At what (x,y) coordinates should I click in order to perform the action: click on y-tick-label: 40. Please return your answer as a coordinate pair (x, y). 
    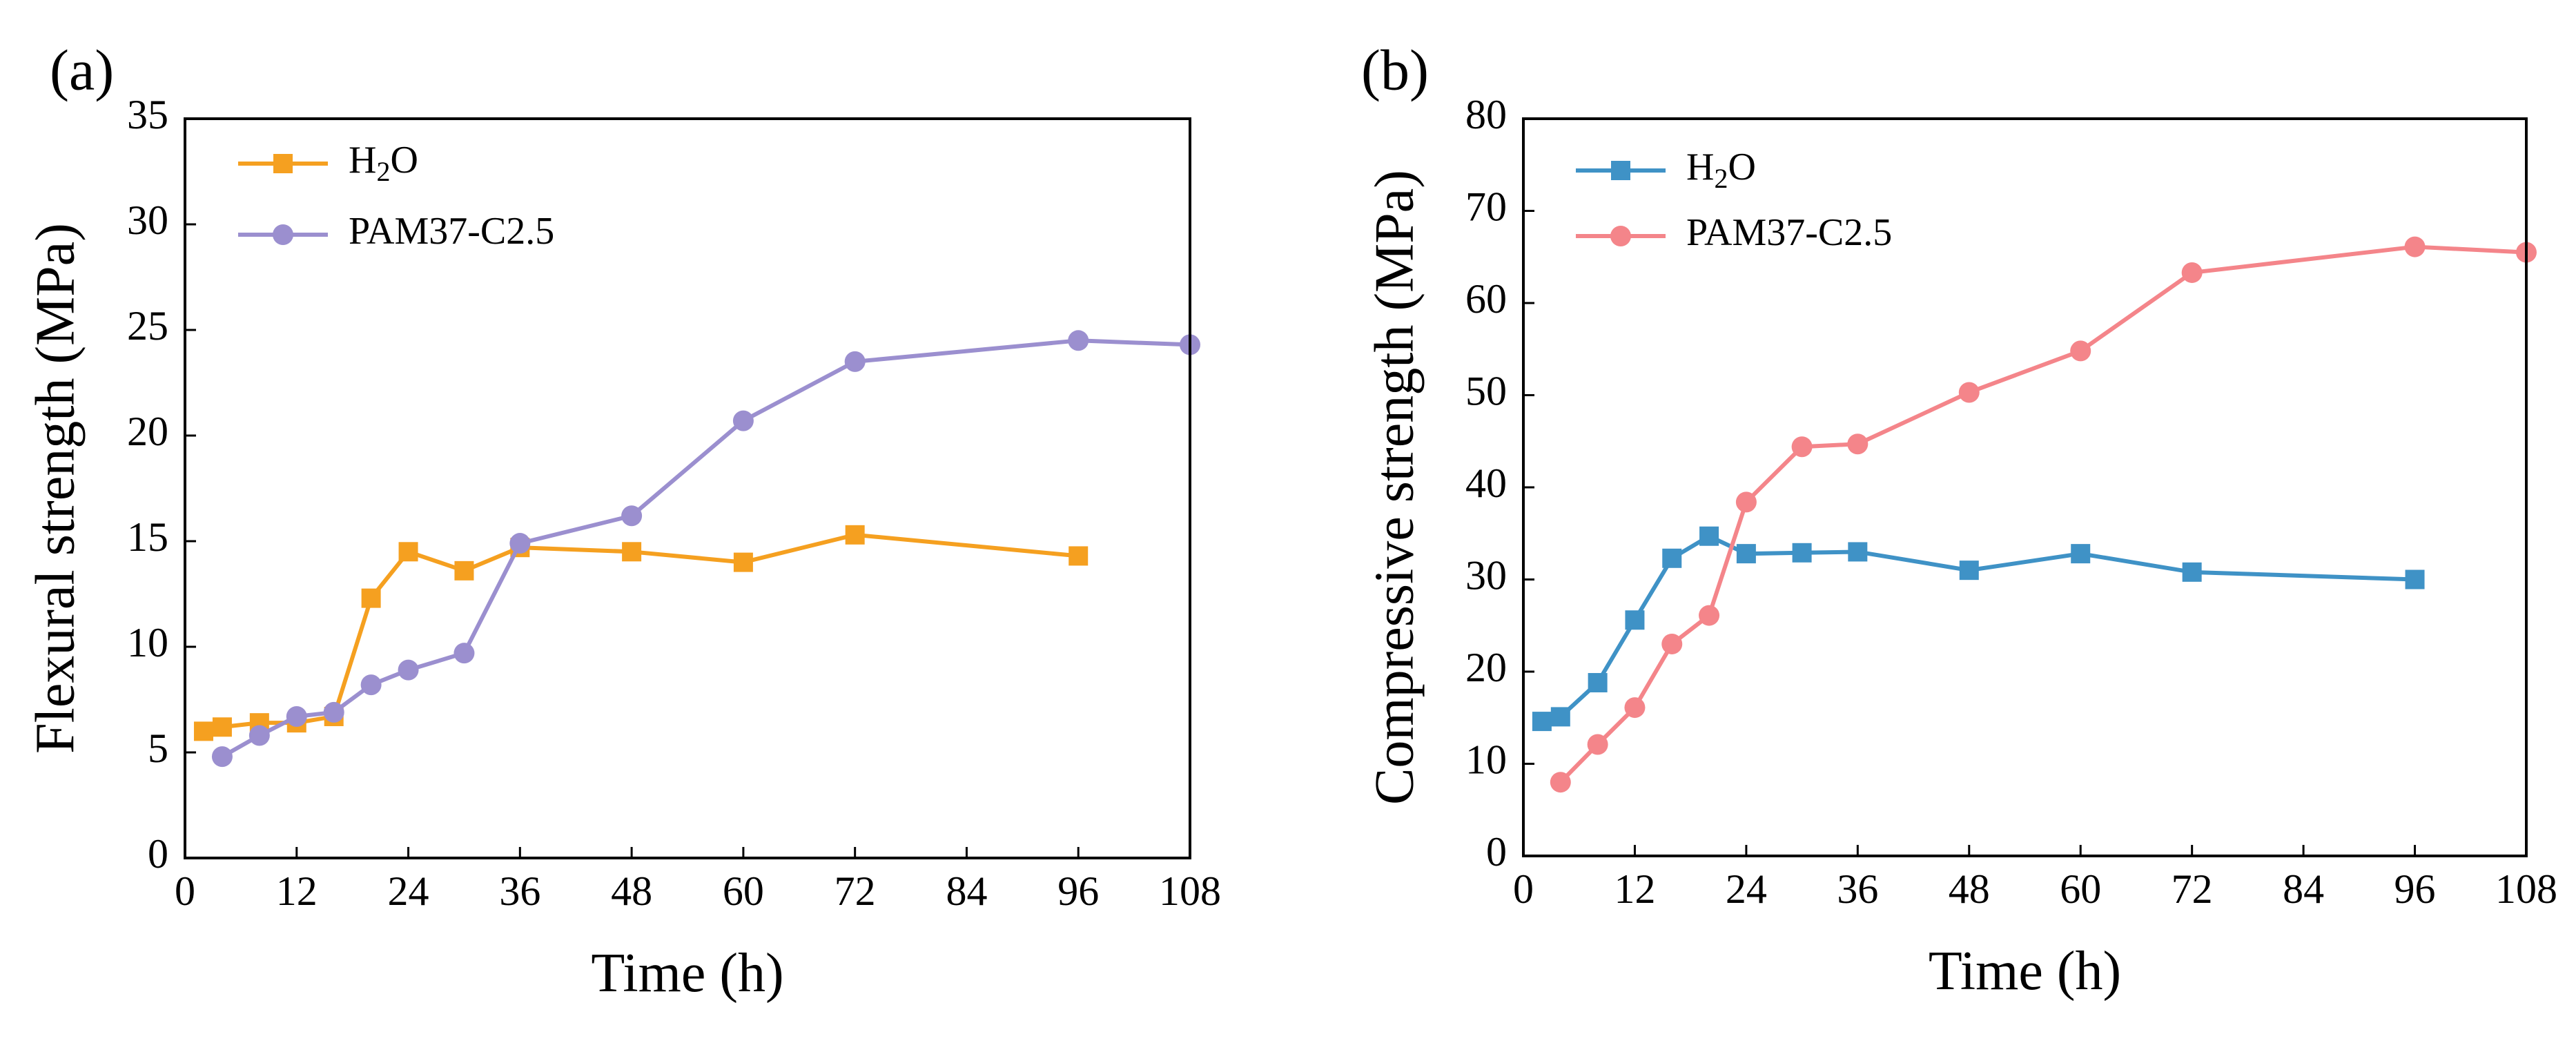
    Looking at the image, I should click on (1486, 483).